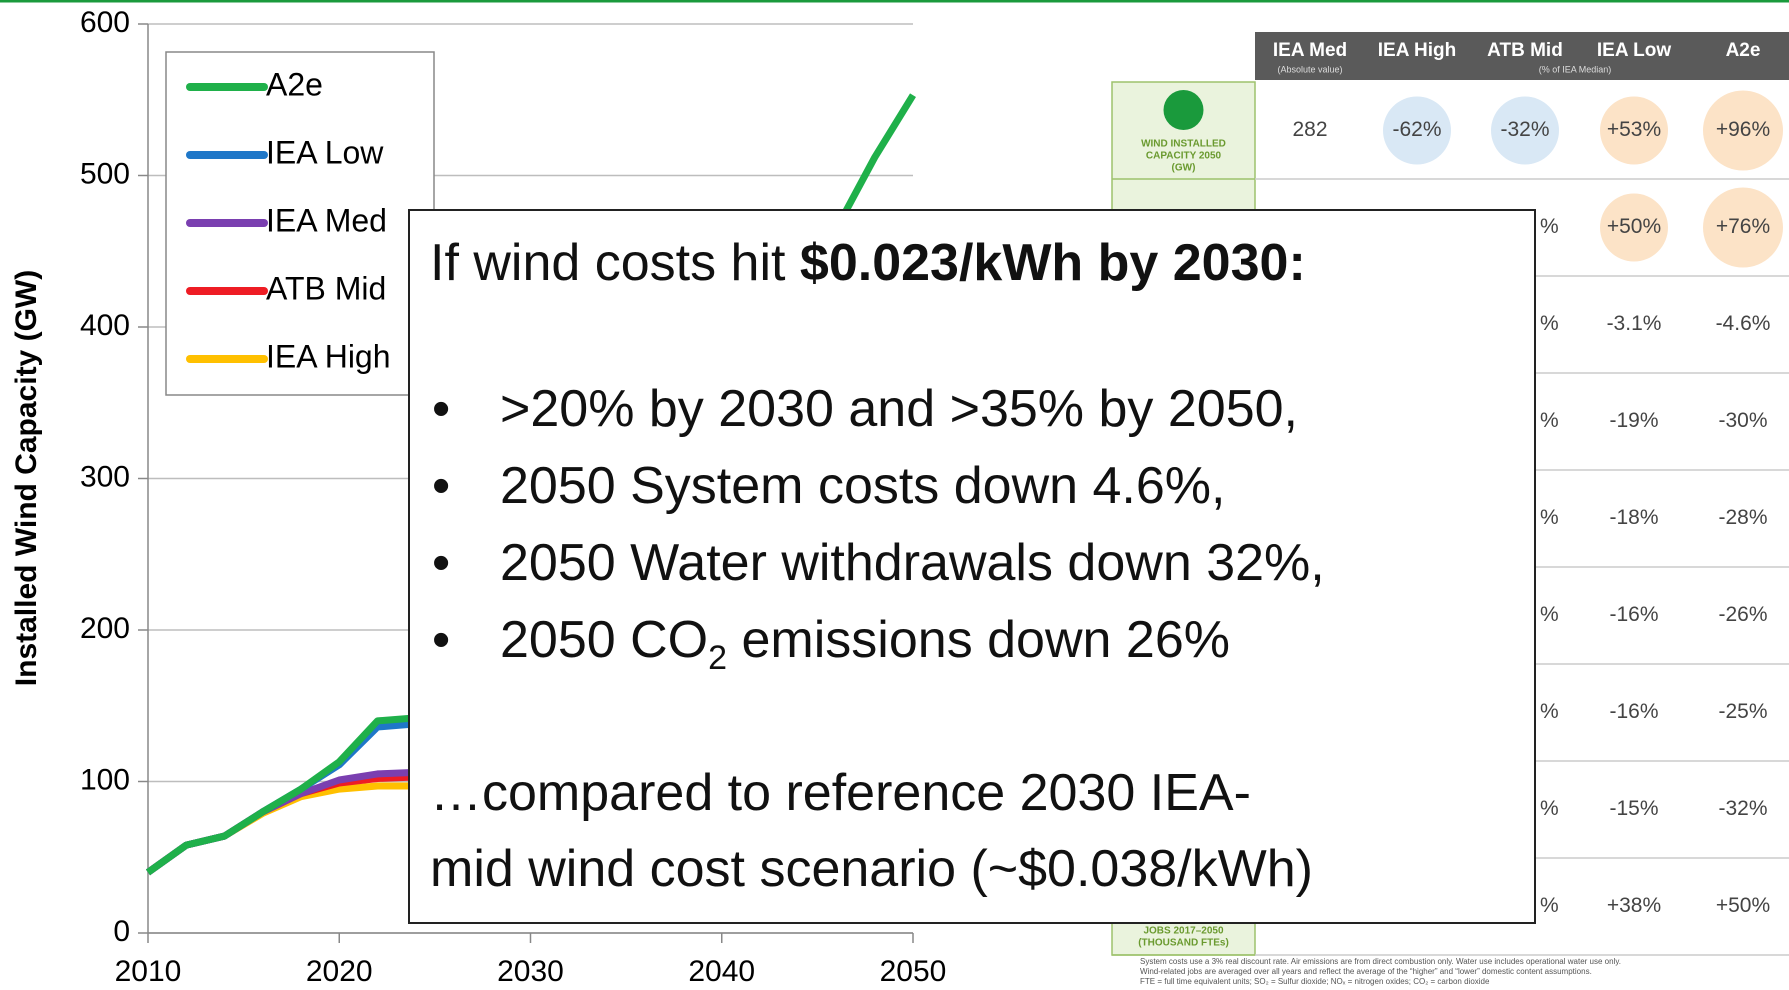 The height and width of the screenshot is (990, 1789). I want to click on x-tick-label: 2020, so click(339, 971).